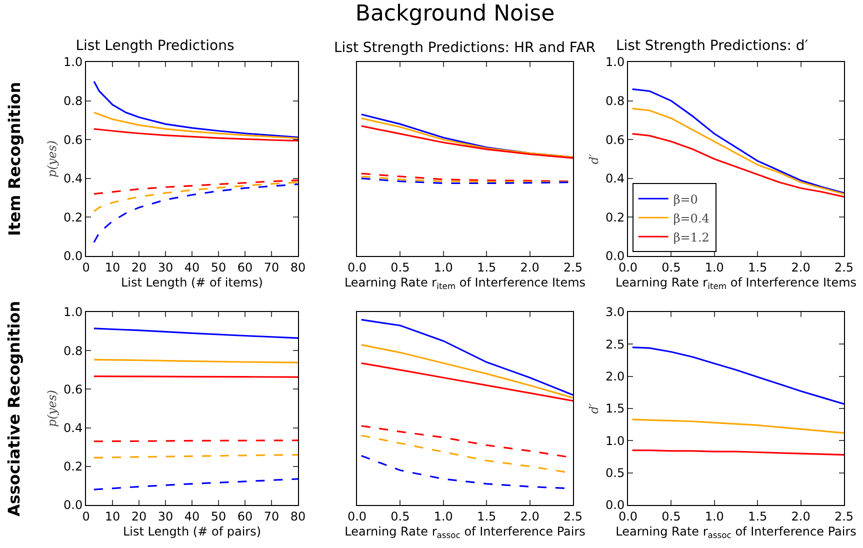 This screenshot has height=548, width=863. What do you see at coordinates (192, 531) in the screenshot?
I see `x-axis-title: List Length (# of pairs)` at bounding box center [192, 531].